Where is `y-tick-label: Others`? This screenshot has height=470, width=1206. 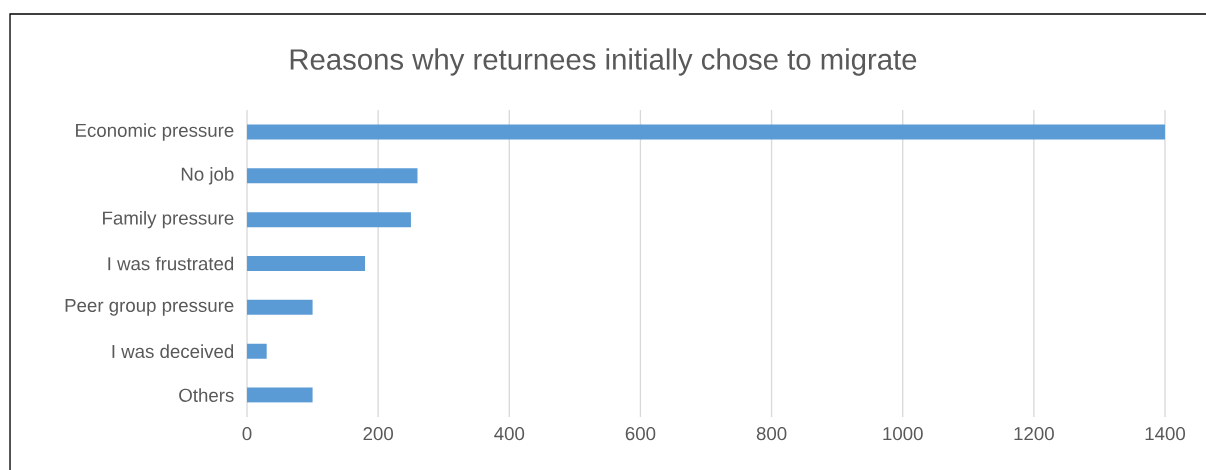 y-tick-label: Others is located at coordinates (206, 395).